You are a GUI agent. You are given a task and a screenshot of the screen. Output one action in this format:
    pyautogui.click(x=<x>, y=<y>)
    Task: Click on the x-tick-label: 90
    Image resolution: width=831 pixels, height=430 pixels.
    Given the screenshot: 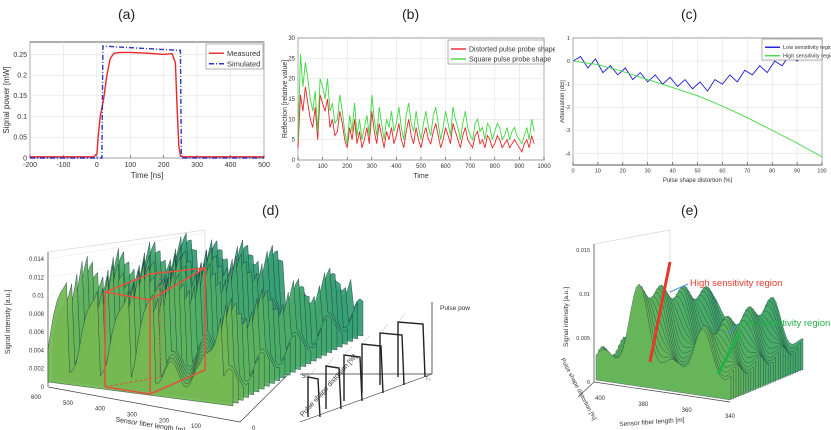 What is the action you would take?
    pyautogui.click(x=797, y=172)
    